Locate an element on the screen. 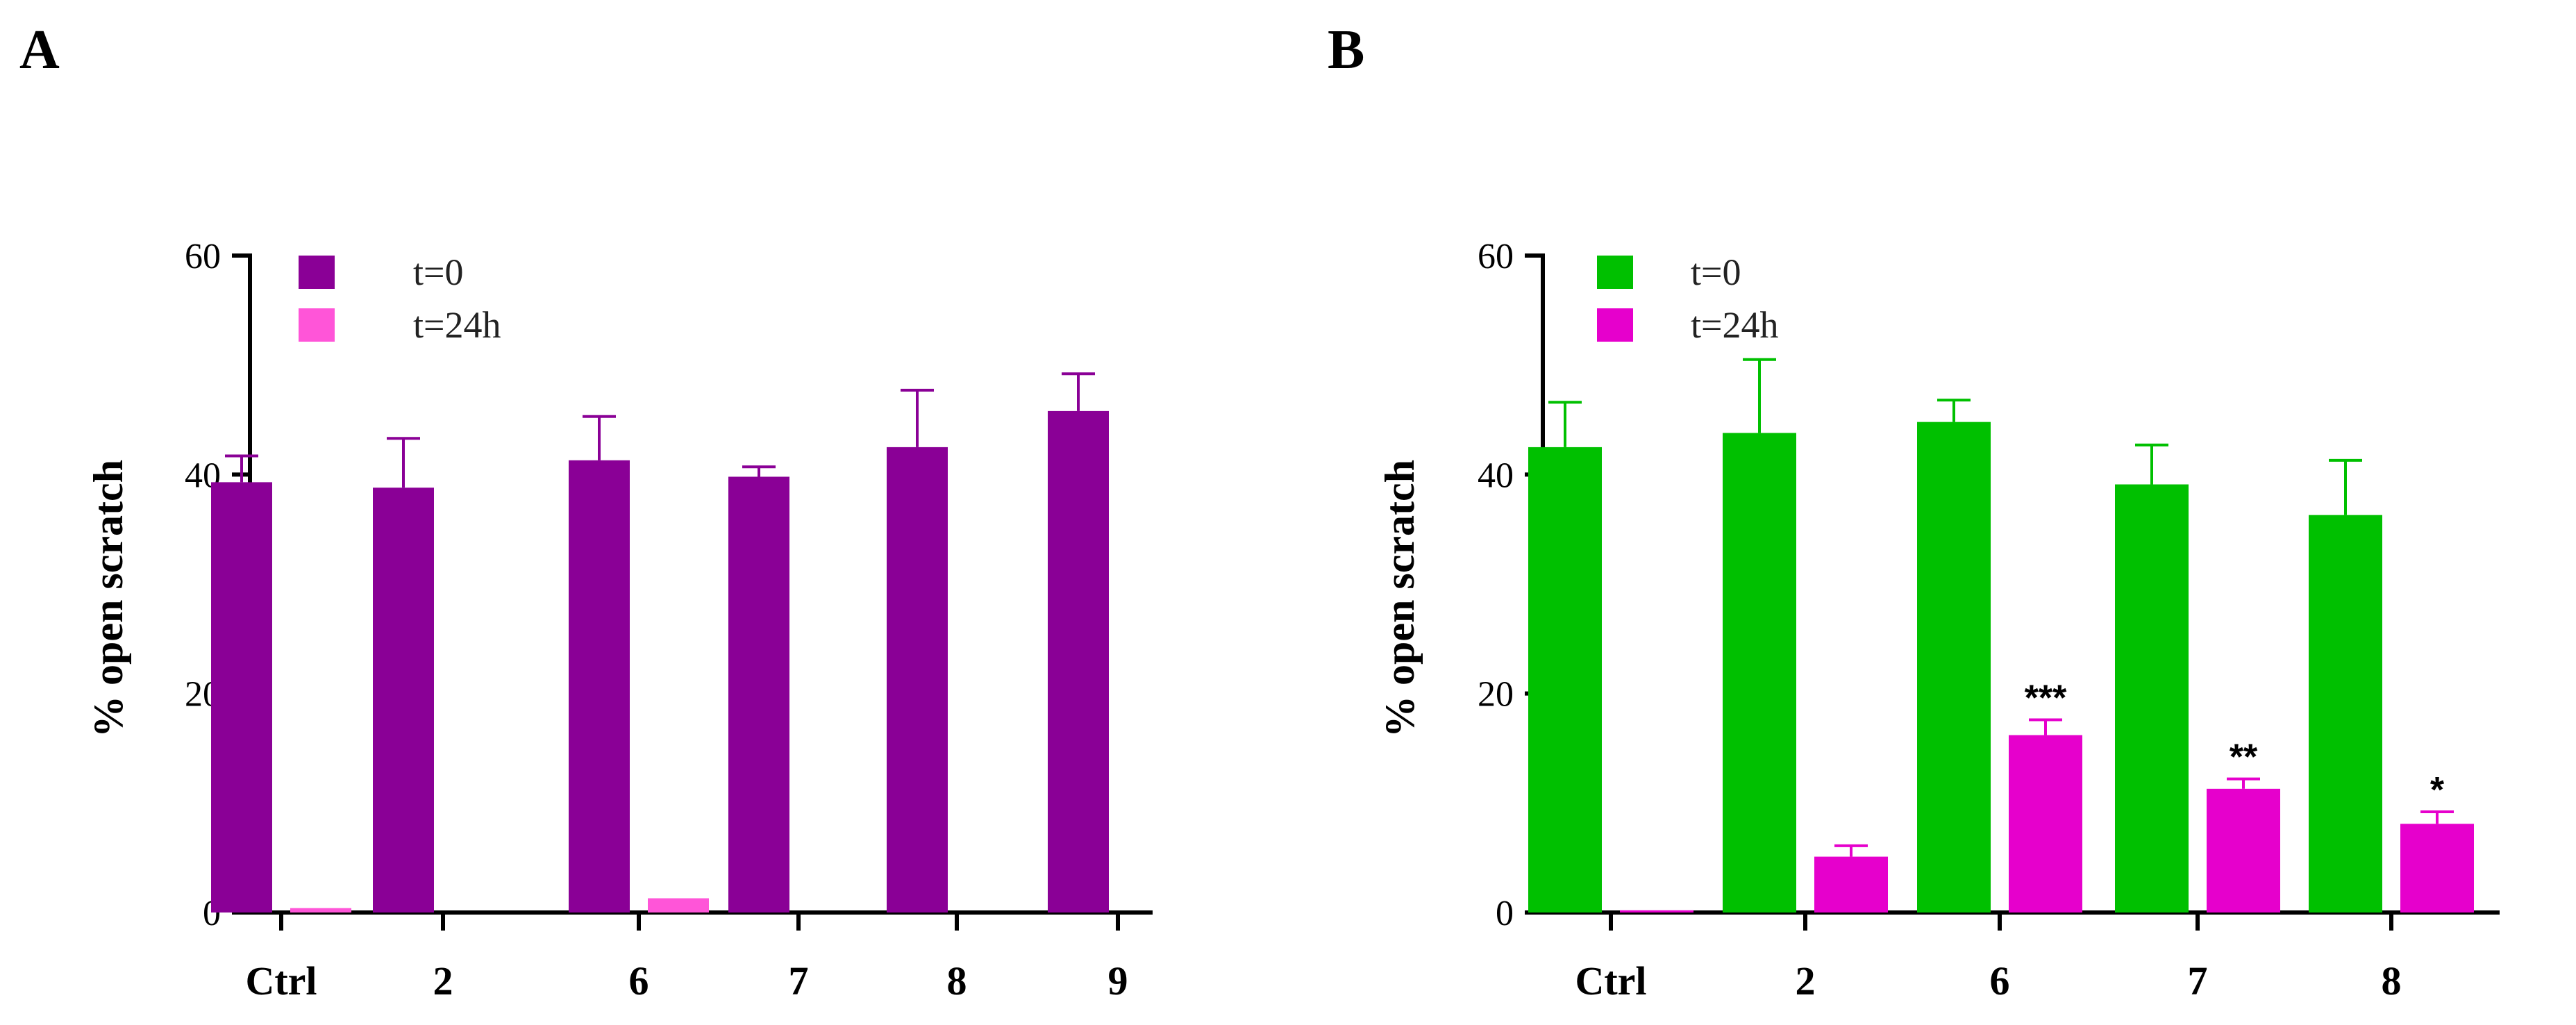 This screenshot has height=1025, width=2576. panel-a-x-tick-label: 6 is located at coordinates (639, 980).